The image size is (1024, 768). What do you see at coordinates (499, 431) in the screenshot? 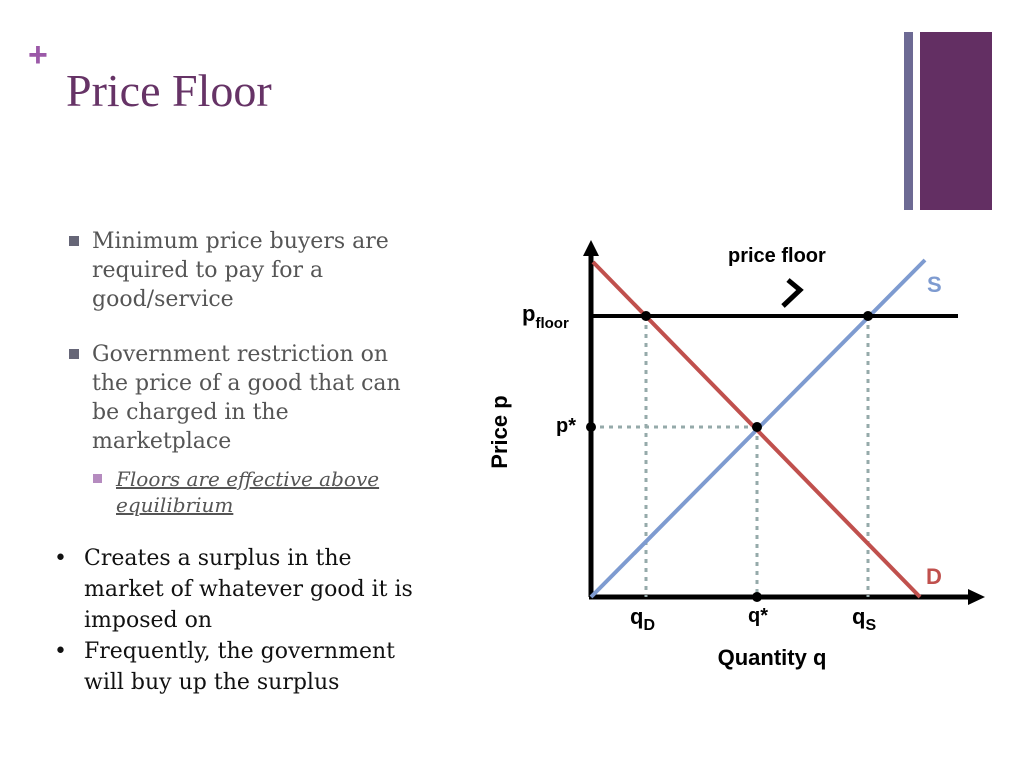
I see `price-axis-label: Price p` at bounding box center [499, 431].